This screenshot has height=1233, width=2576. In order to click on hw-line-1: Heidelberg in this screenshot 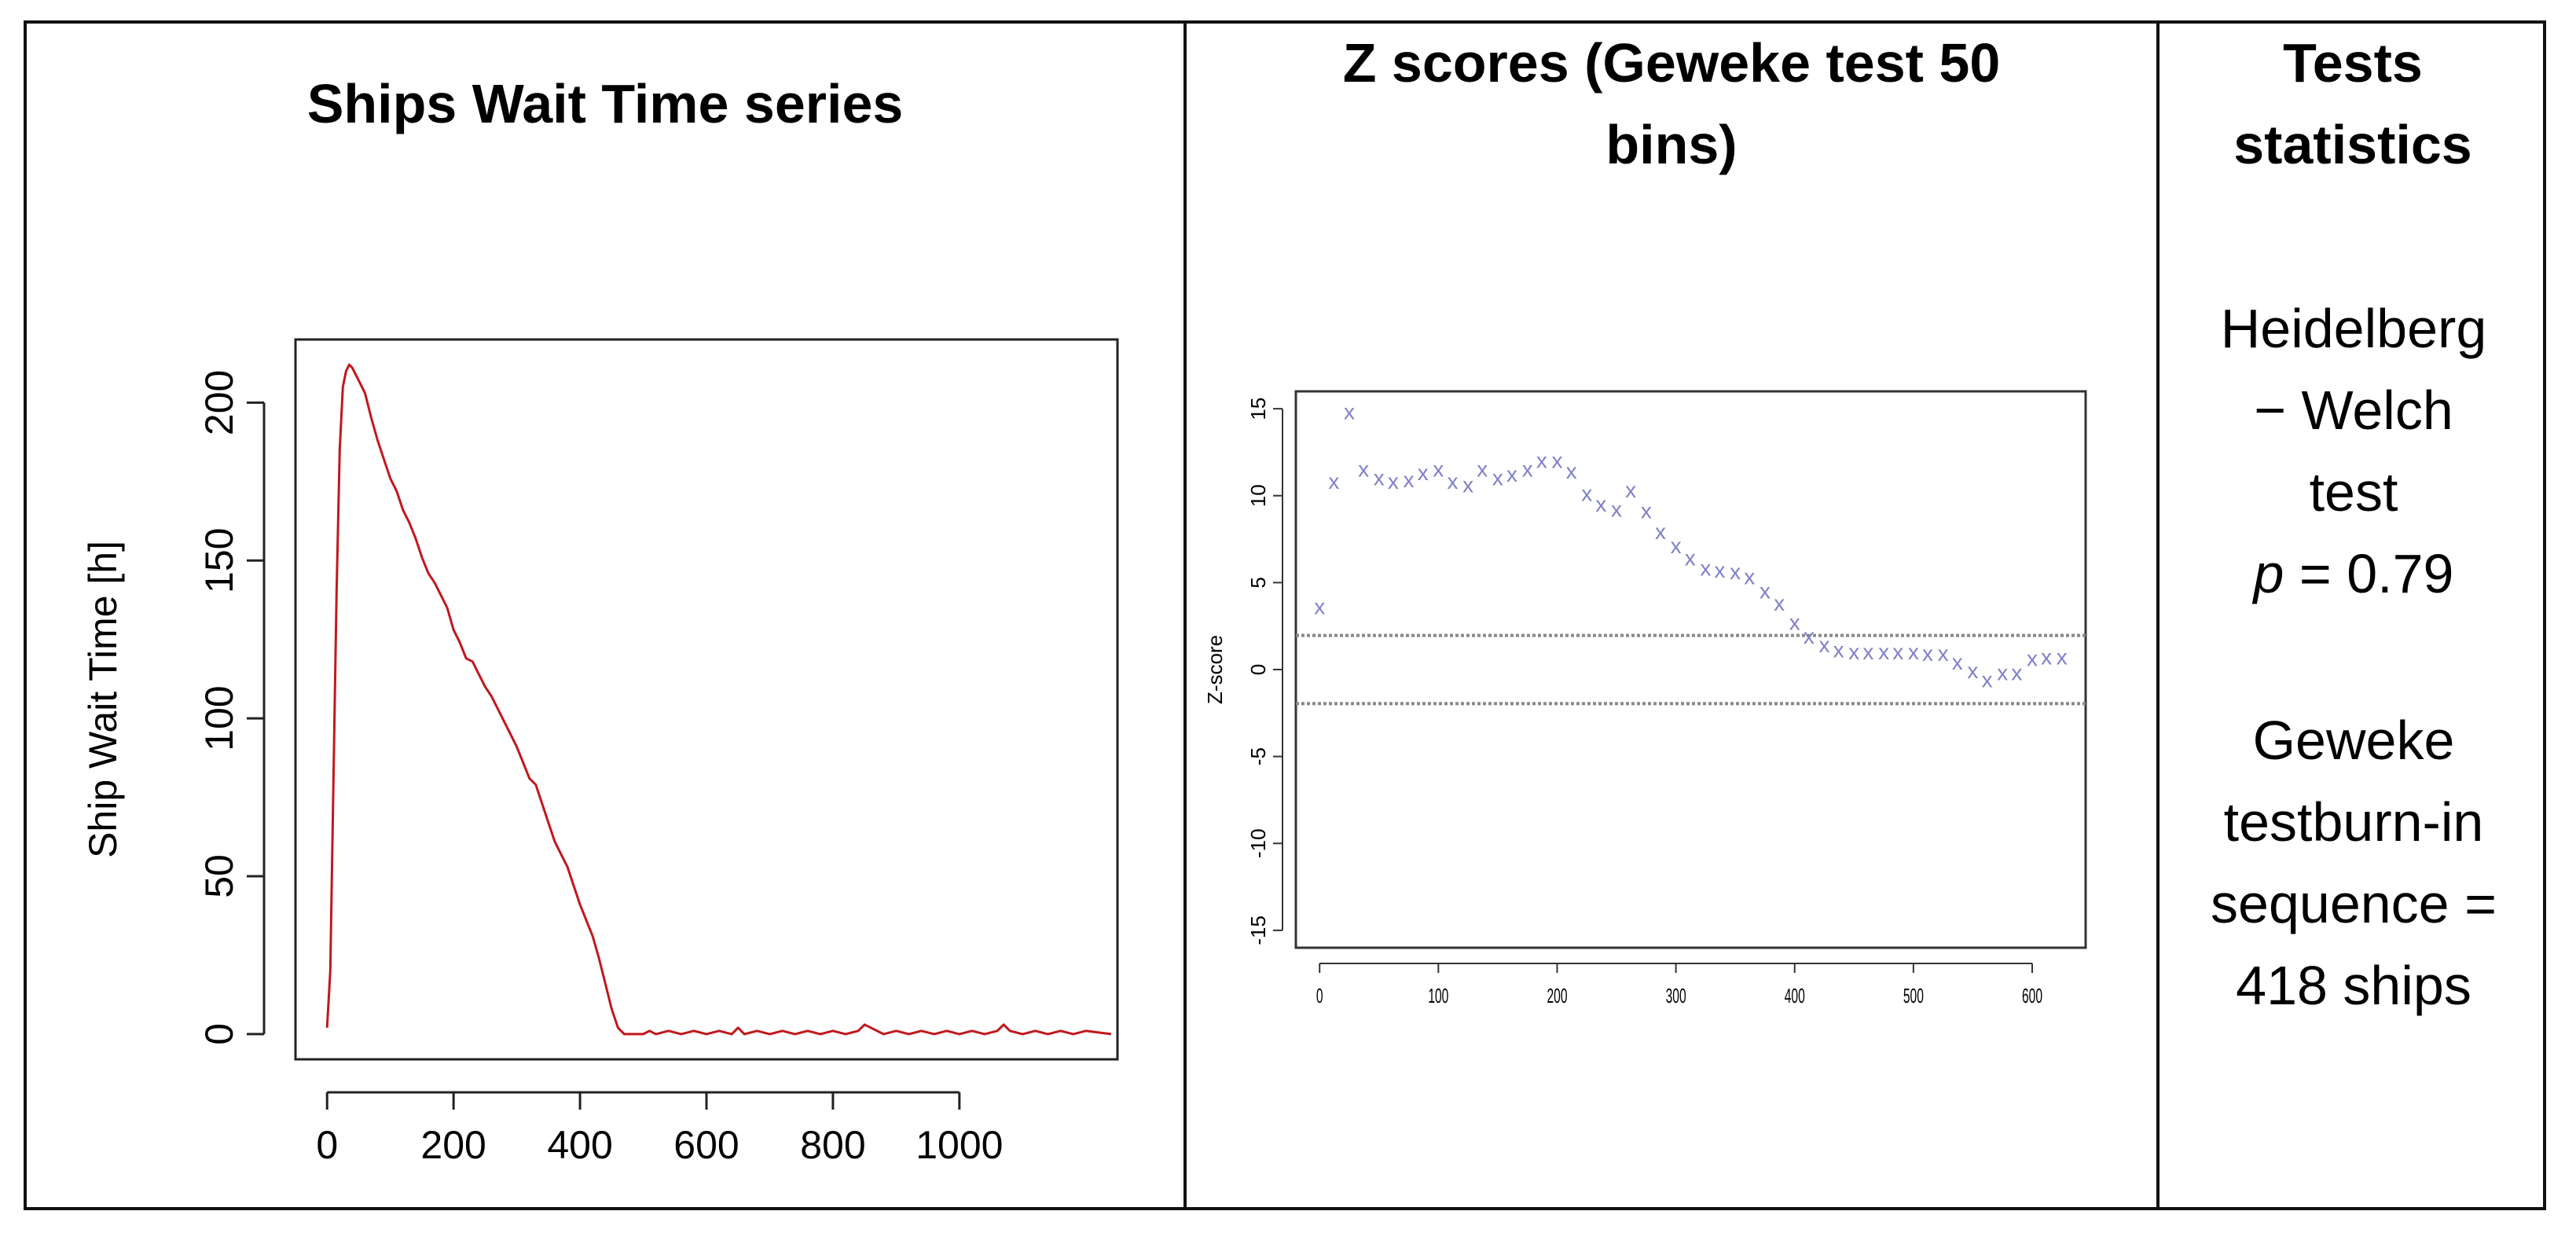, I will do `click(2353, 328)`.